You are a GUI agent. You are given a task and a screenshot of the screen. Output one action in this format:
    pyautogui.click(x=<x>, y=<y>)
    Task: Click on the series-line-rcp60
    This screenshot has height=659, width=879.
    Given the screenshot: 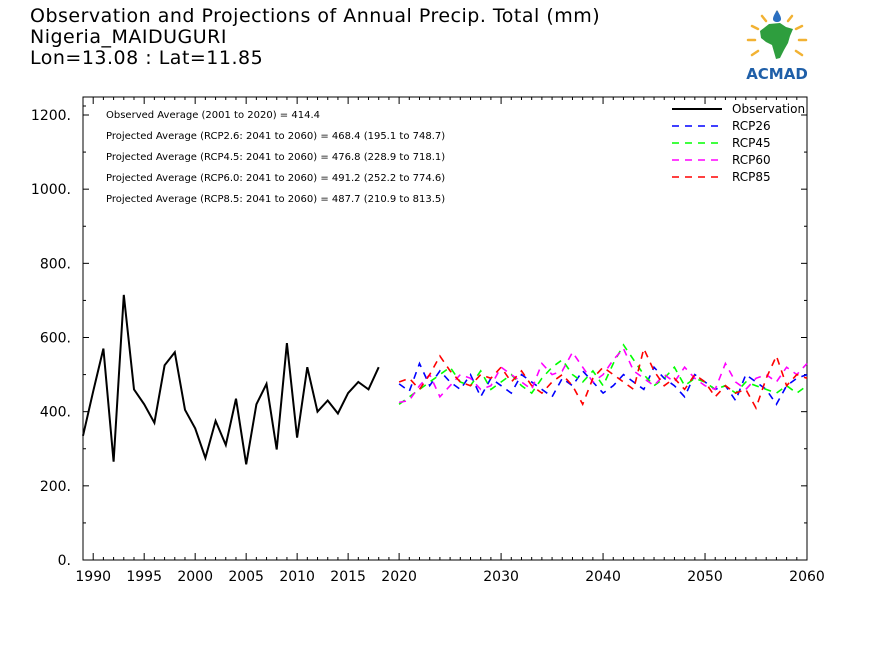 What is the action you would take?
    pyautogui.click(x=603, y=375)
    